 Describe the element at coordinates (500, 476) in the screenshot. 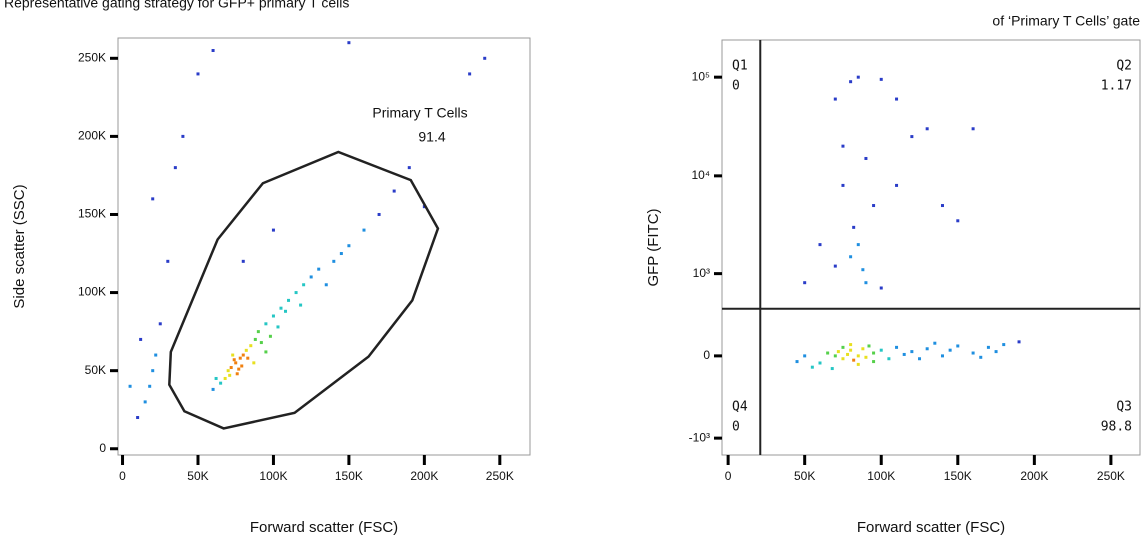

I see `x-tick-label: 250K` at that location.